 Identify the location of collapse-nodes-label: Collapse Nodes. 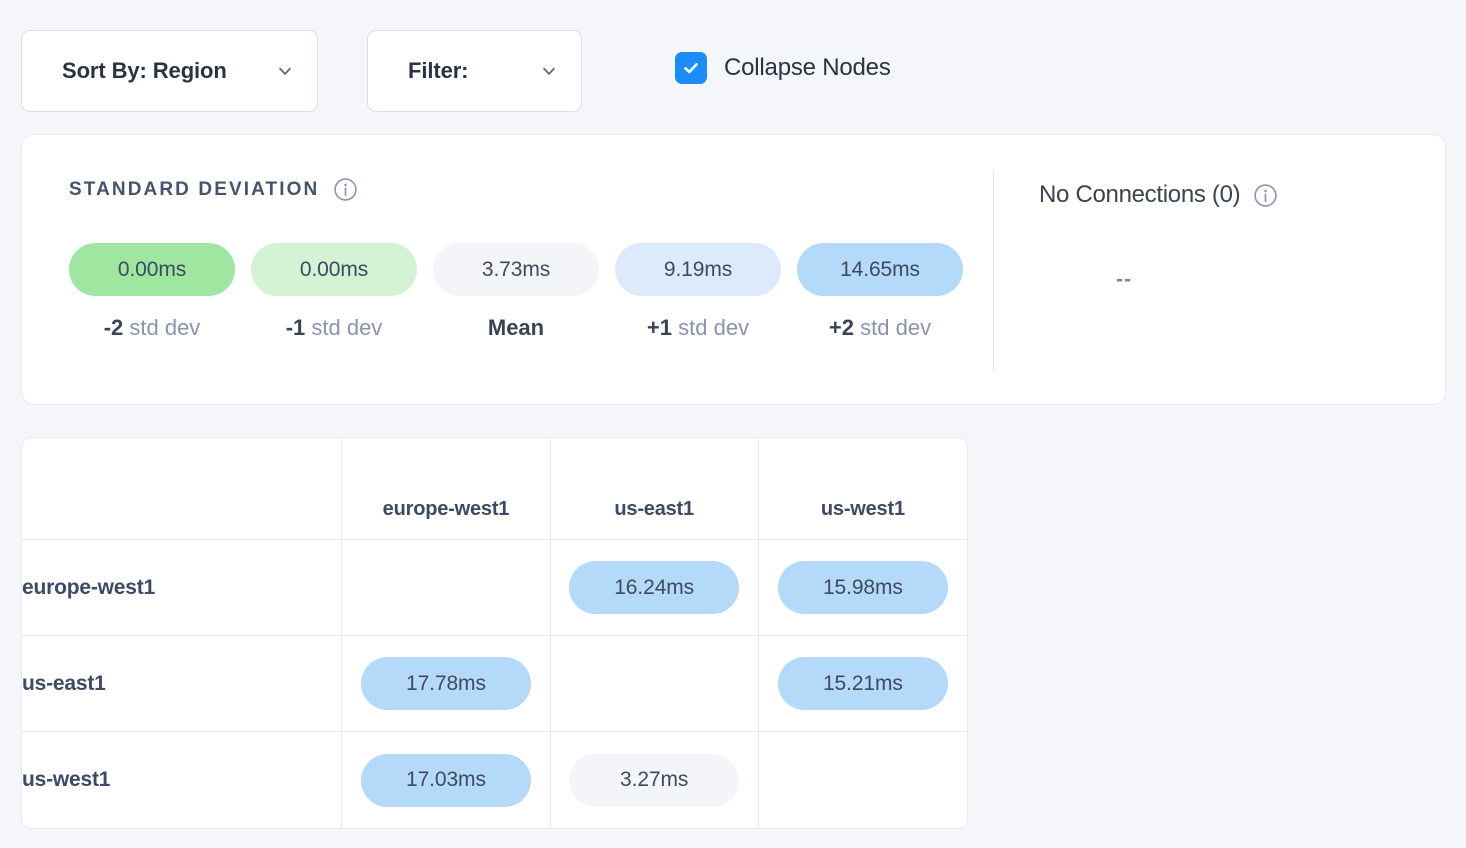
(807, 67).